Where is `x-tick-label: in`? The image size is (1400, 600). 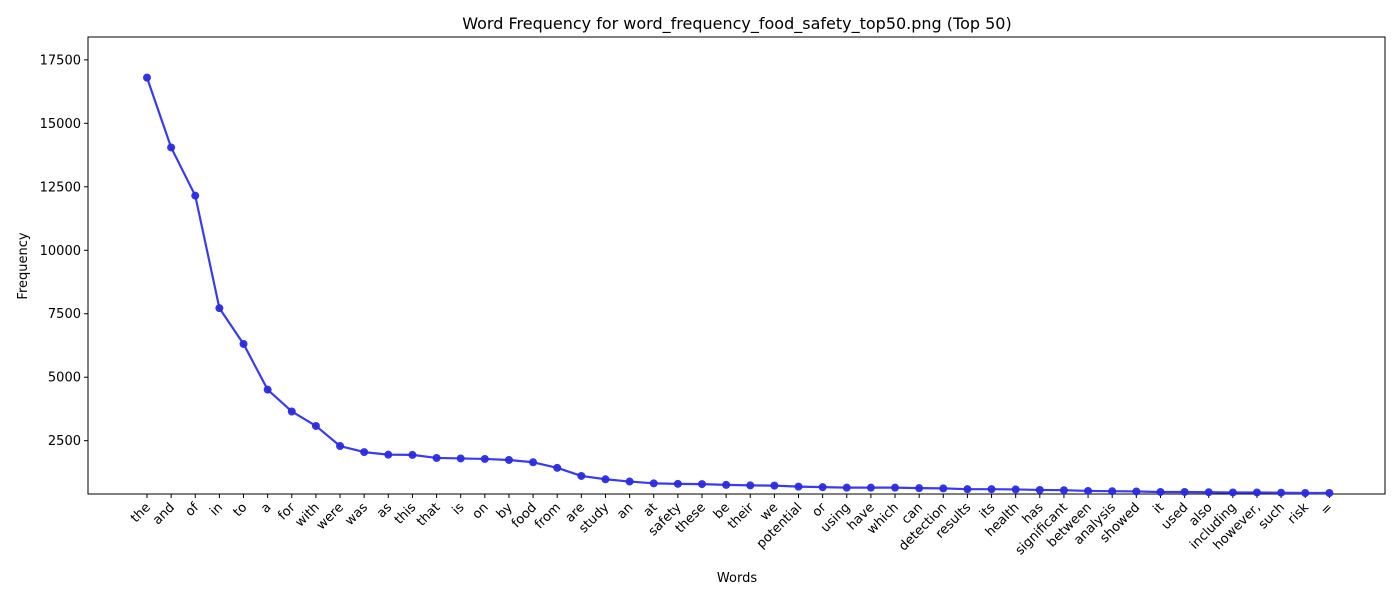
x-tick-label: in is located at coordinates (216, 509).